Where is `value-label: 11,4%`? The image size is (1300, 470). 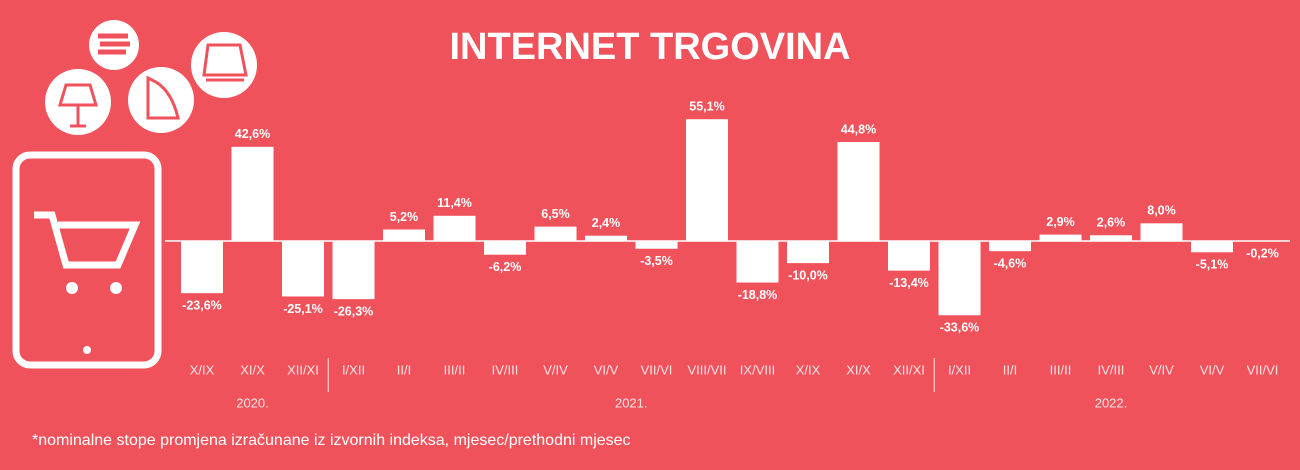
value-label: 11,4% is located at coordinates (454, 203).